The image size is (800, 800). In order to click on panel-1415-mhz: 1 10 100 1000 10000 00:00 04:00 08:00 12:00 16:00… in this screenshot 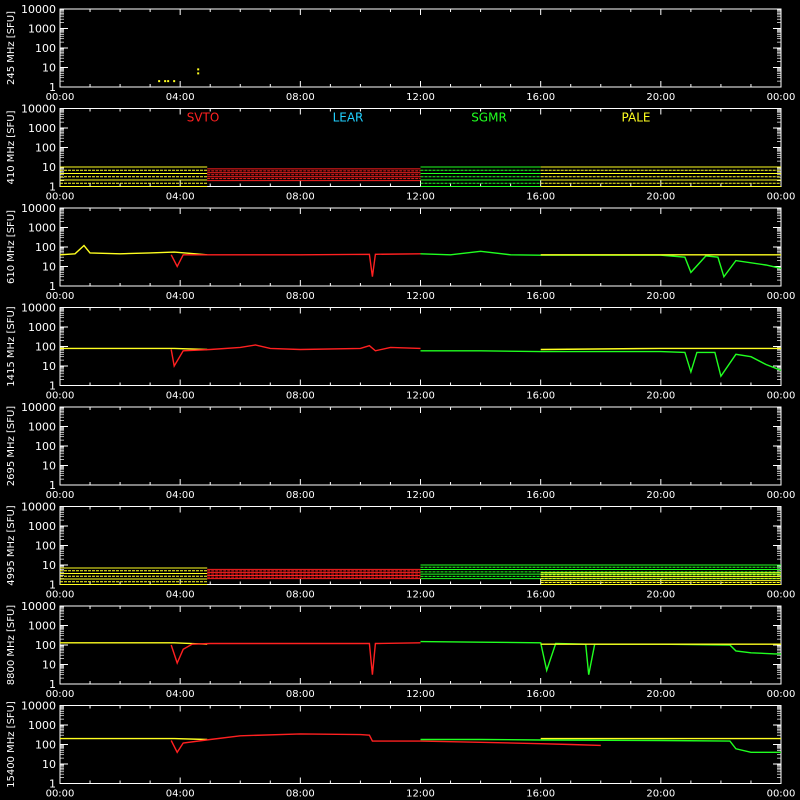, I will do `click(400, 352)`.